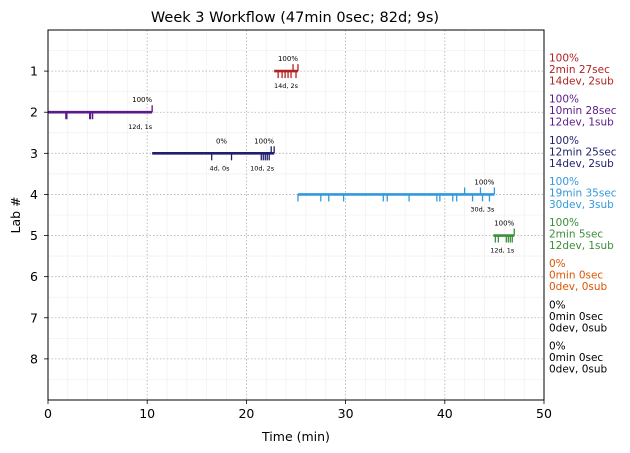 This screenshot has width=630, height=453. Describe the element at coordinates (15, 214) in the screenshot. I see `y-axis-label: Lab #` at that location.